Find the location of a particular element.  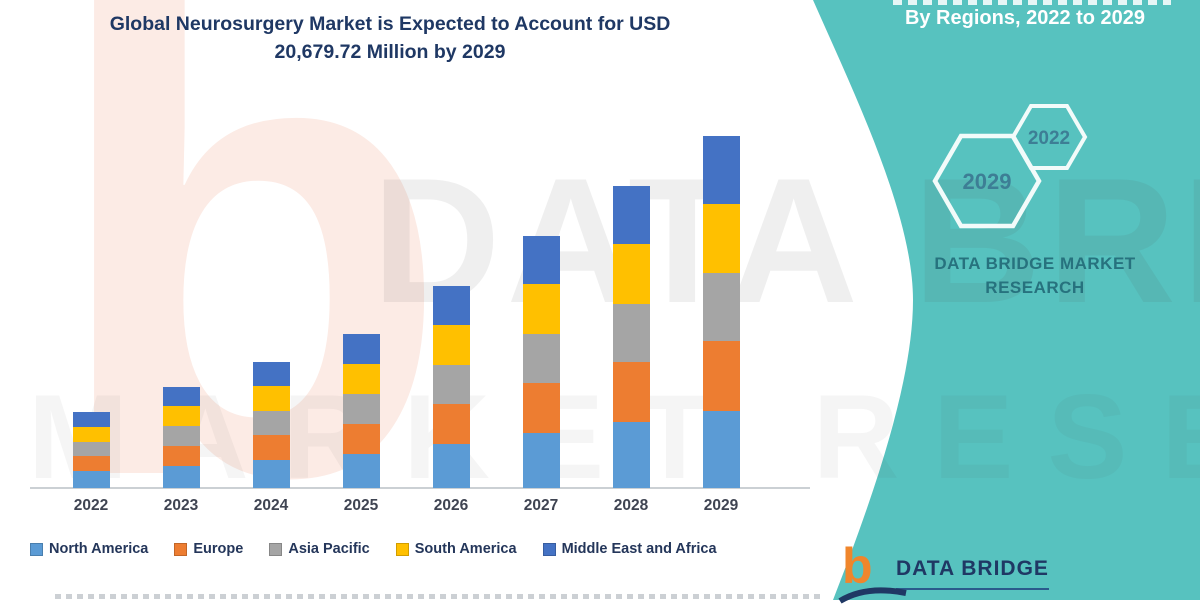

bar-segment-2025-south-america is located at coordinates (361, 379).